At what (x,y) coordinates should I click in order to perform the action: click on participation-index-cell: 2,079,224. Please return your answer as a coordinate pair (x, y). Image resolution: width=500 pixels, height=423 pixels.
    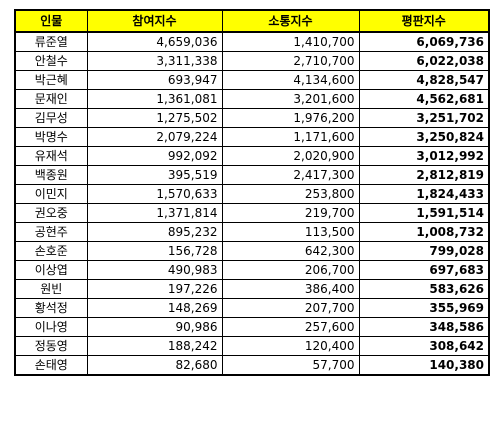
    Looking at the image, I should click on (154, 137).